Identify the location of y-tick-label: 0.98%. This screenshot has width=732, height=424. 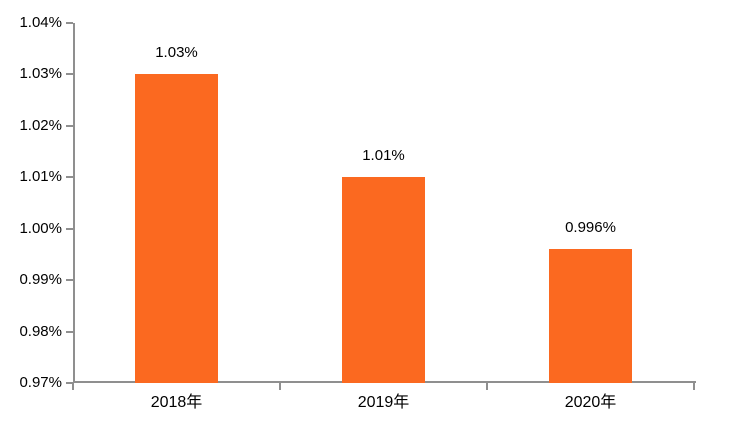
(40, 331).